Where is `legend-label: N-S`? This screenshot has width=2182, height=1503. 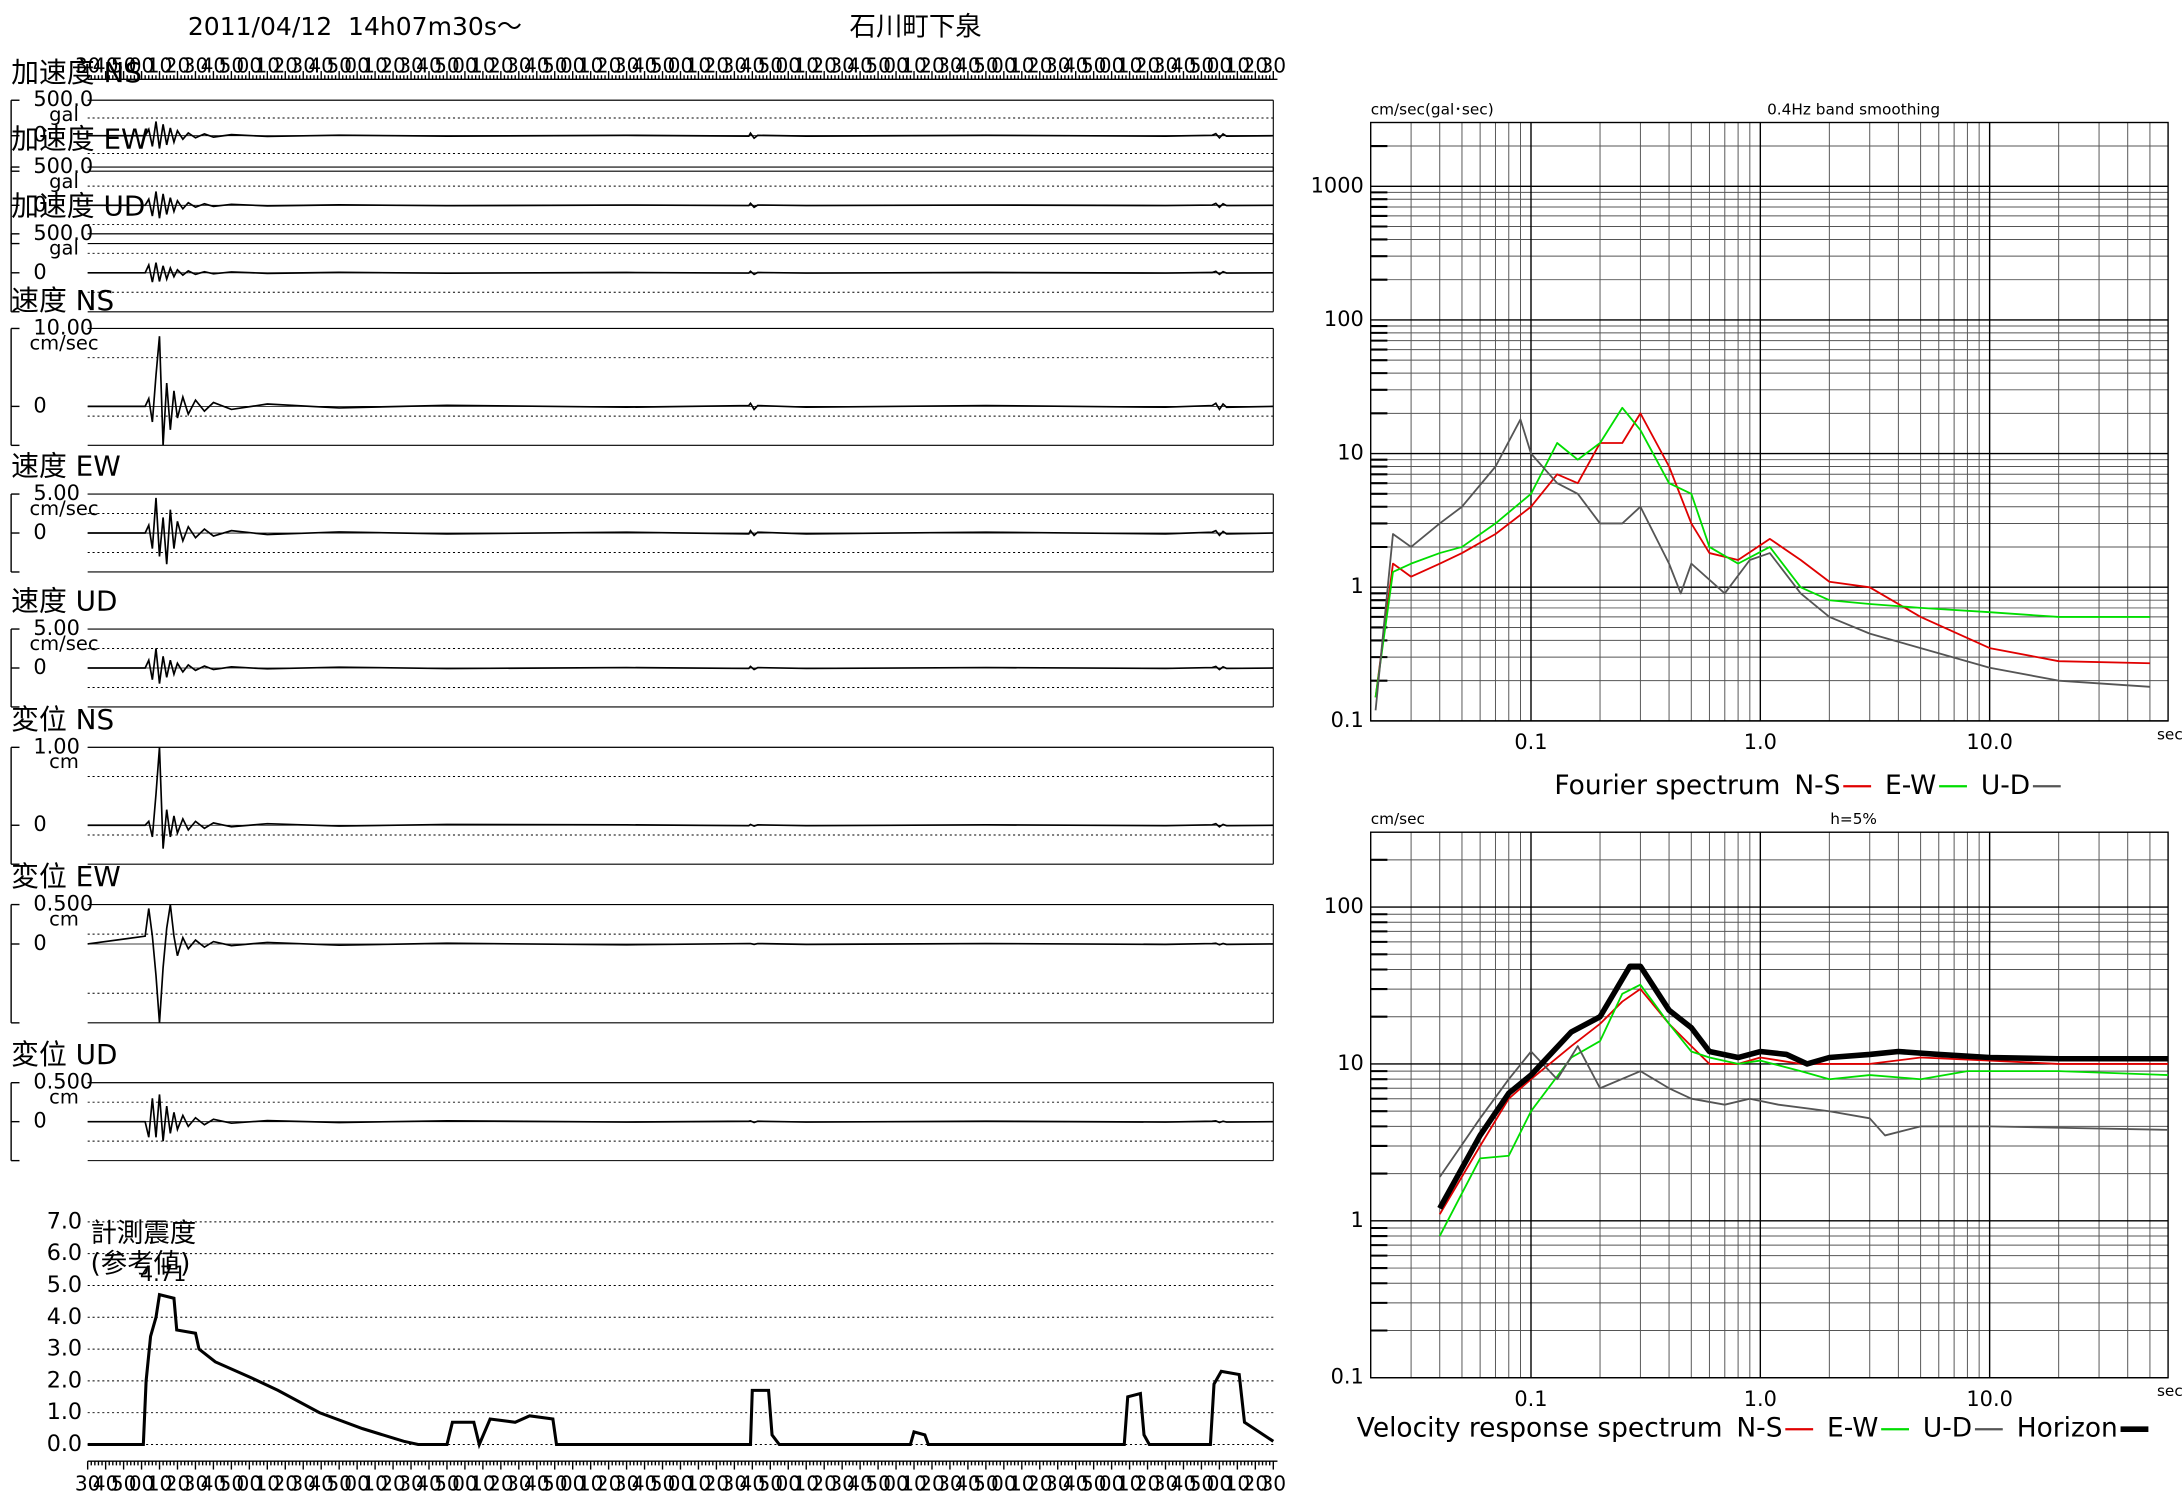
legend-label: N-S is located at coordinates (1759, 1428).